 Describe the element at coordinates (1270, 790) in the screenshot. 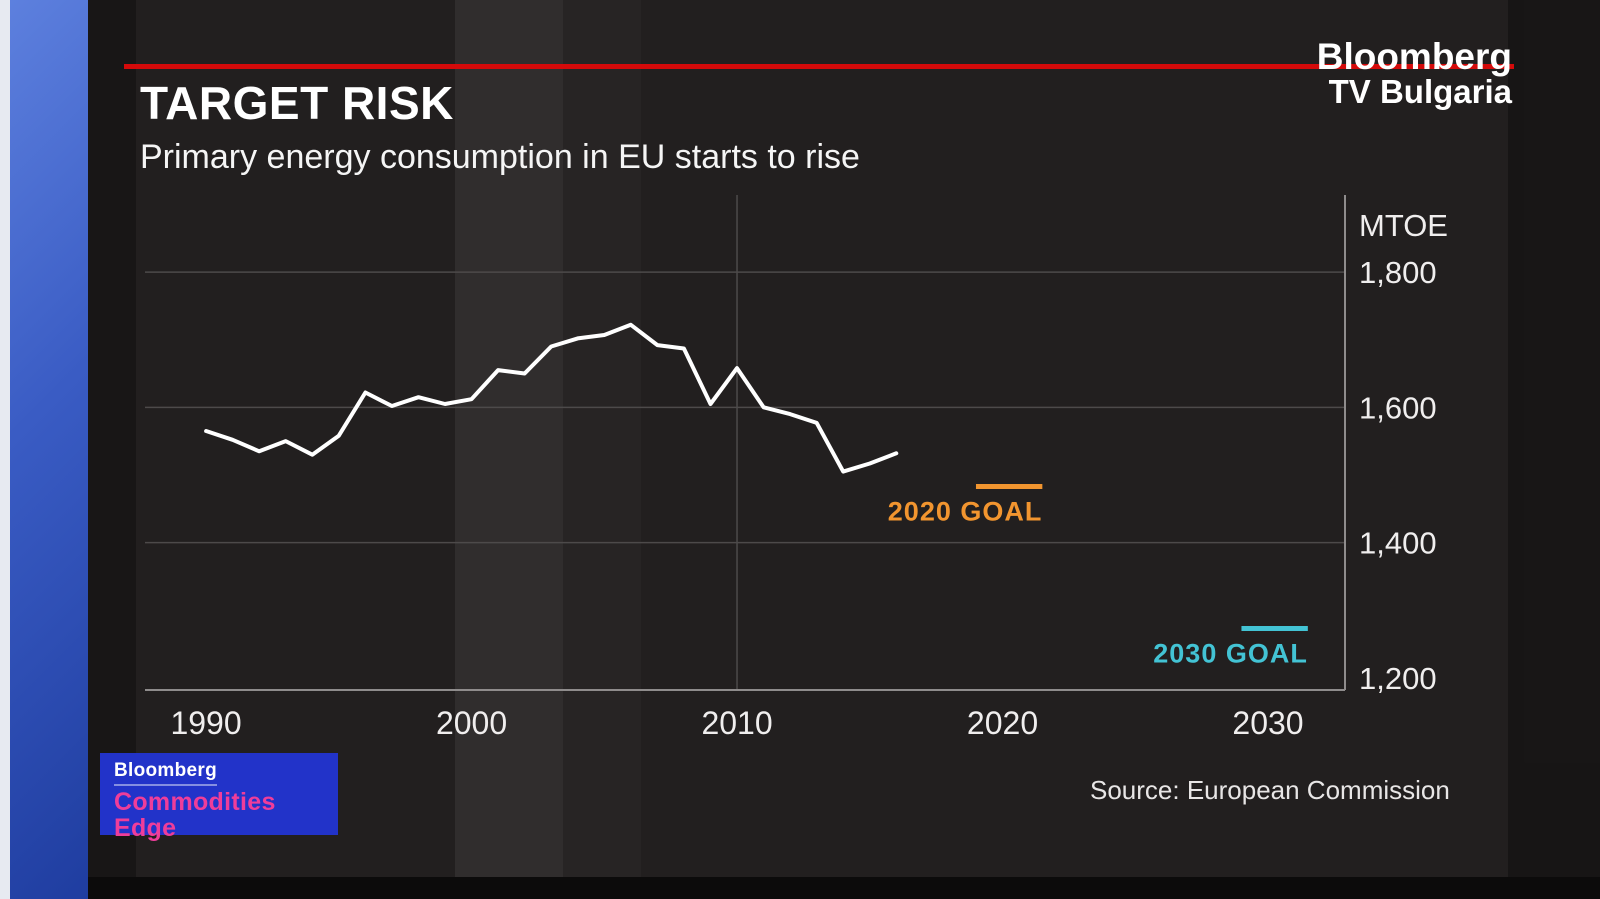

I see `source-attribution: Source: European Commission` at that location.